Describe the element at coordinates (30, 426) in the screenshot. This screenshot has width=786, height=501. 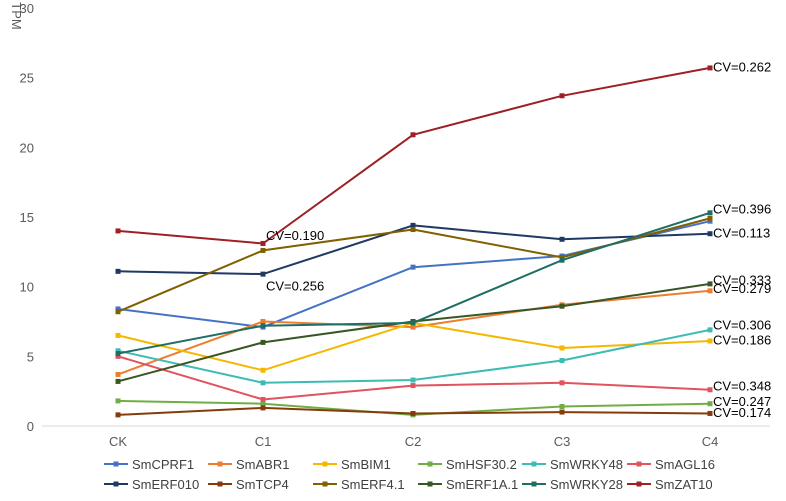
I see `y-tick-label: 0` at that location.